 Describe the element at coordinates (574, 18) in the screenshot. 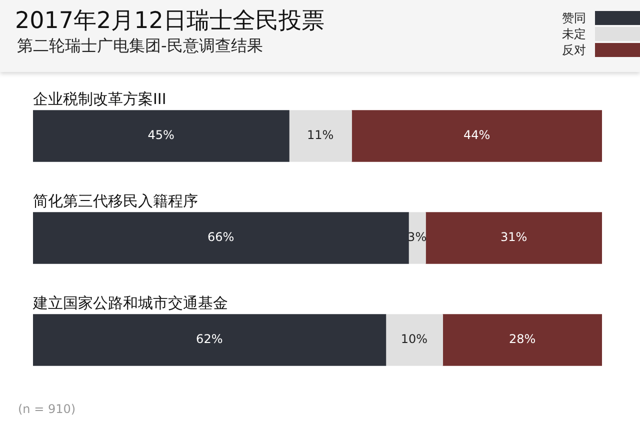

I see `legend-label: 赞同` at that location.